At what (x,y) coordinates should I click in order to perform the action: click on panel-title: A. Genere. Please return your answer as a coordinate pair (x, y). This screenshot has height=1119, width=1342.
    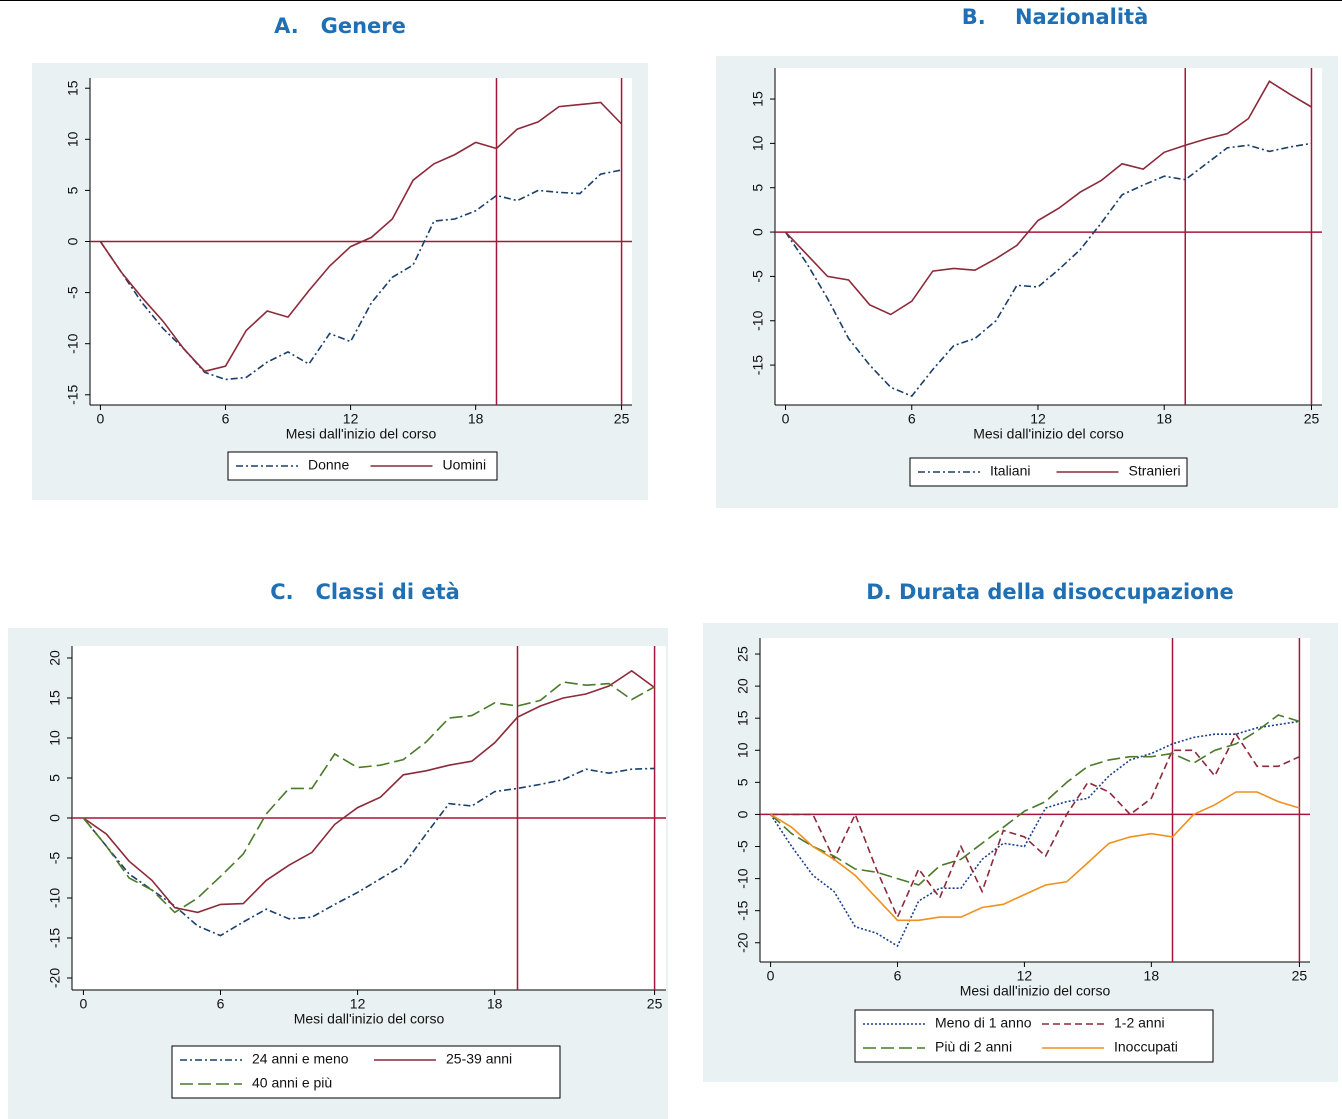
    Looking at the image, I should click on (340, 26).